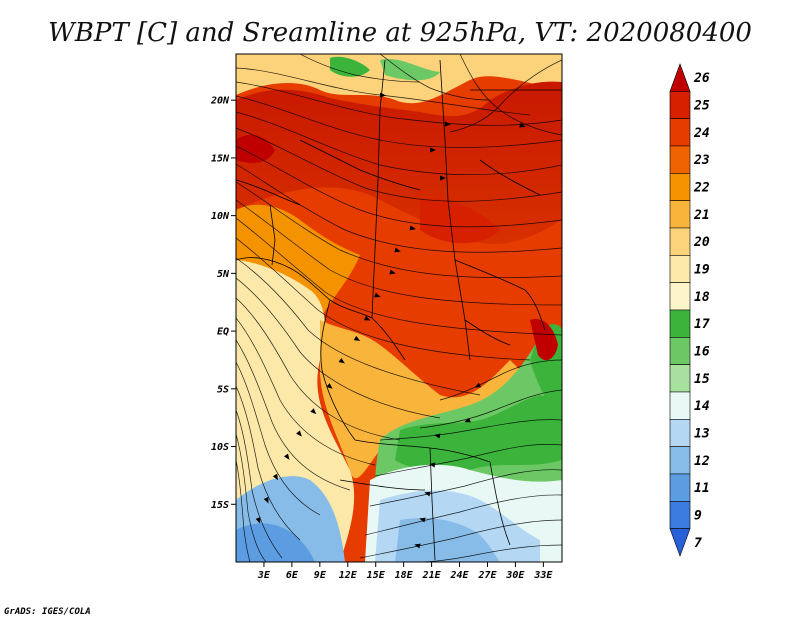  Describe the element at coordinates (264, 575) in the screenshot. I see `lon-tick-label: 3E` at that location.